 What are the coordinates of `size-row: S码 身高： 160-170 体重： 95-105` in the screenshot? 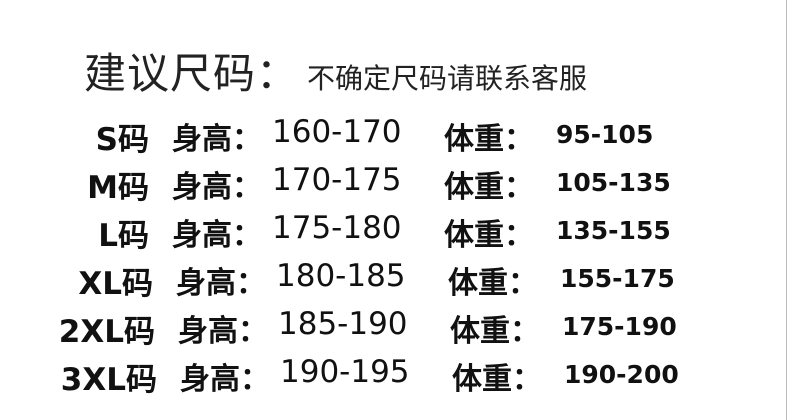 It's located at (394, 137).